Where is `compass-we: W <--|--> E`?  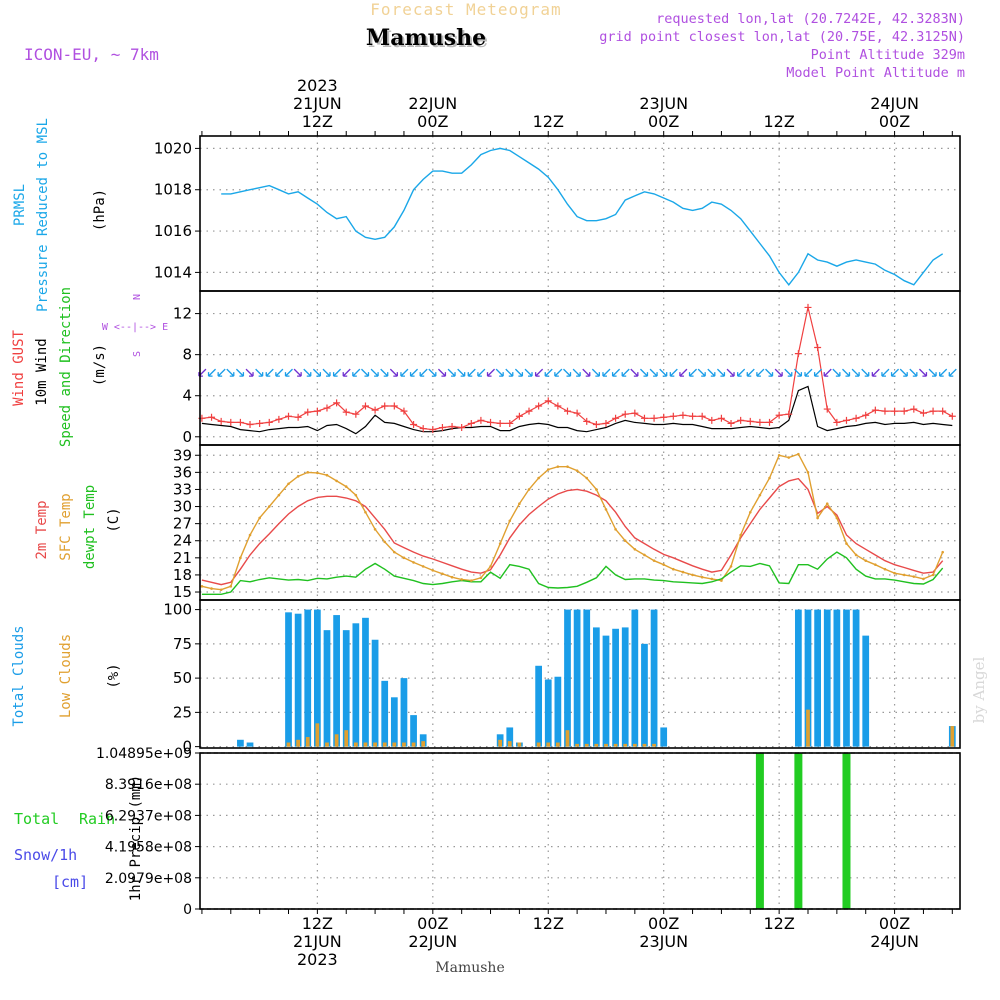
compass-we: W <--|--> E is located at coordinates (135, 327).